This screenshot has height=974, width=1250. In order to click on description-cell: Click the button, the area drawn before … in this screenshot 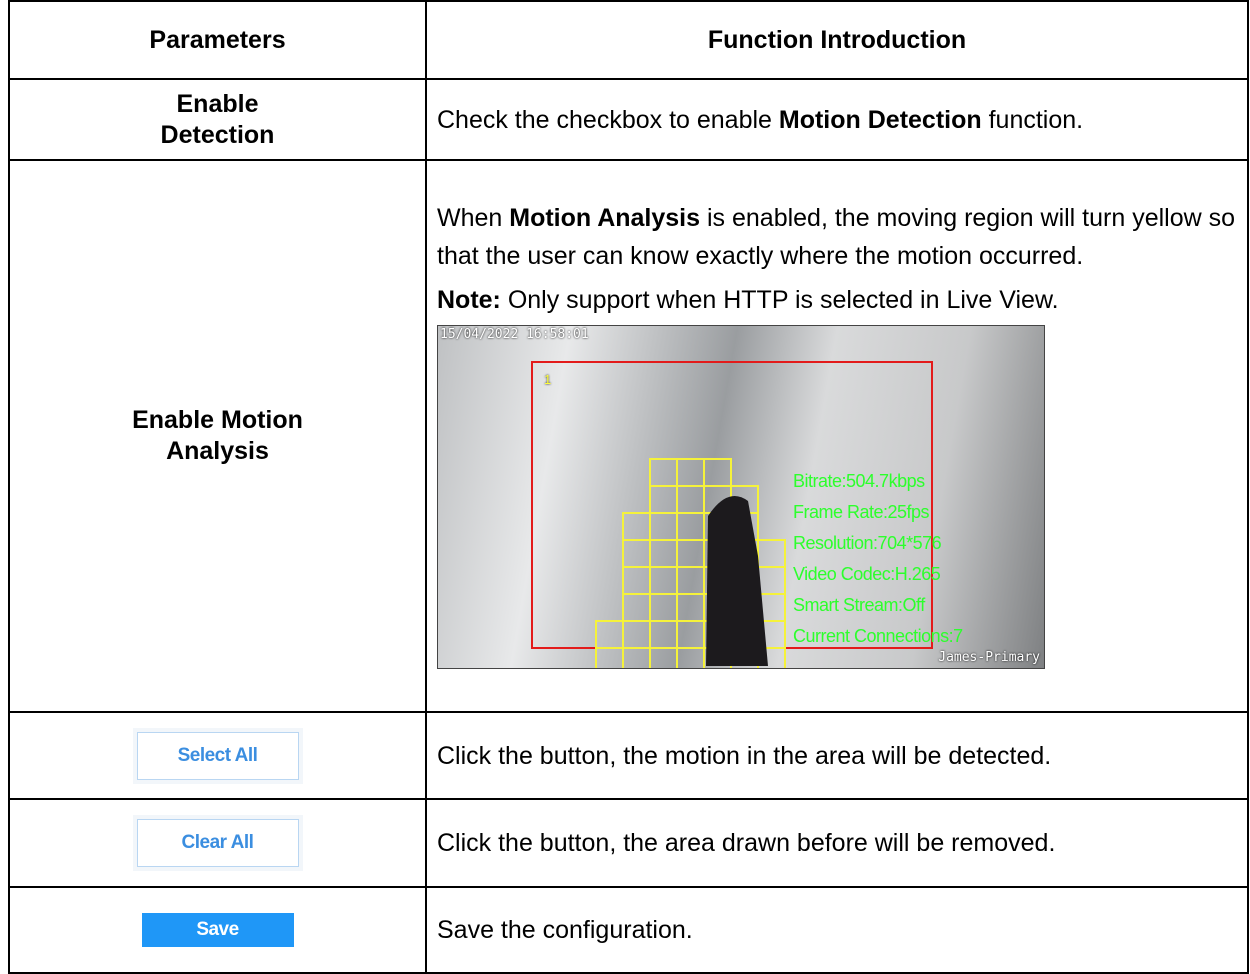, I will do `click(837, 843)`.